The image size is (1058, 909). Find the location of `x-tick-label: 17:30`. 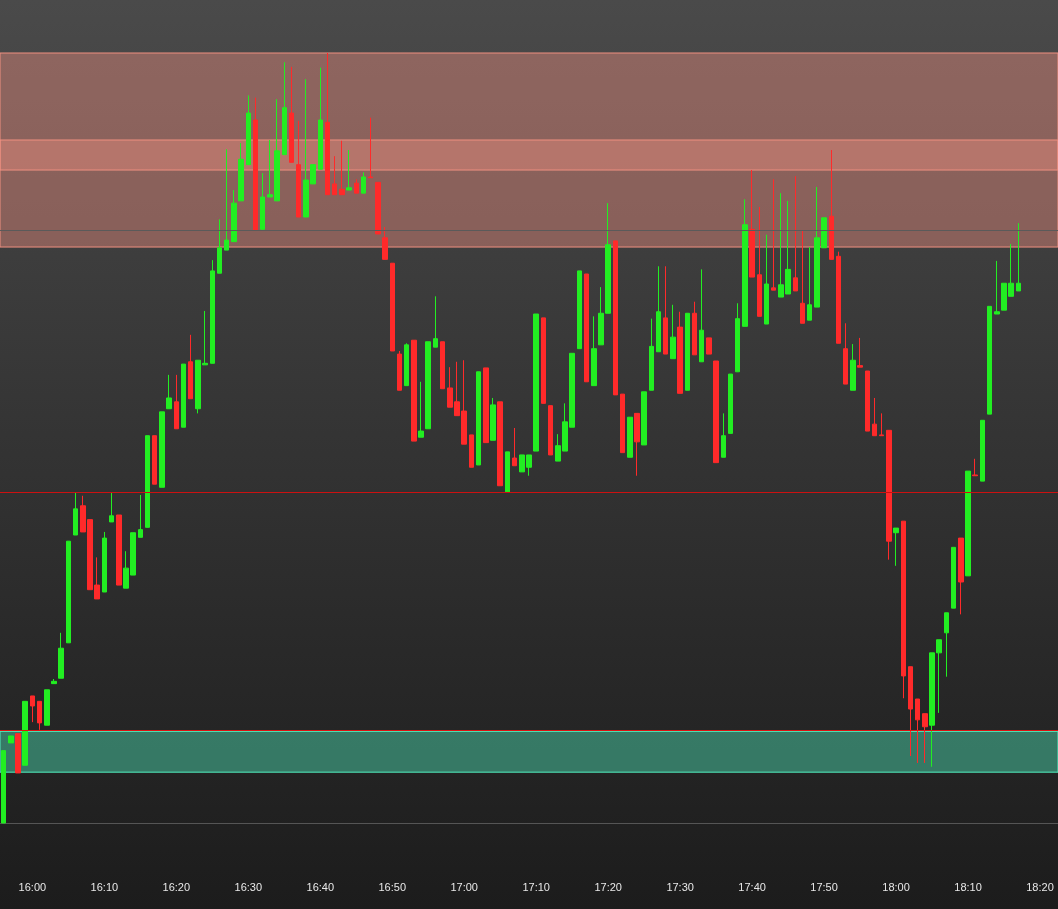

x-tick-label: 17:30 is located at coordinates (680, 886).